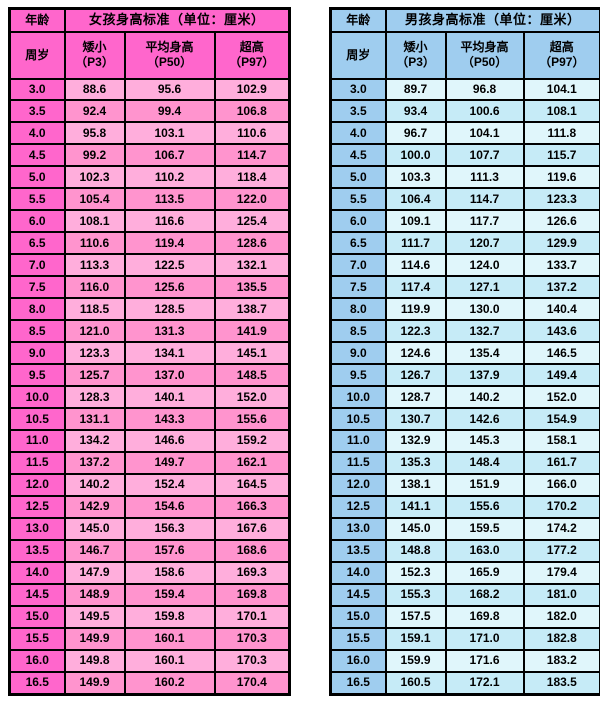 The image size is (600, 703). Describe the element at coordinates (94, 331) in the screenshot. I see `height-value-cell: 121.0` at that location.